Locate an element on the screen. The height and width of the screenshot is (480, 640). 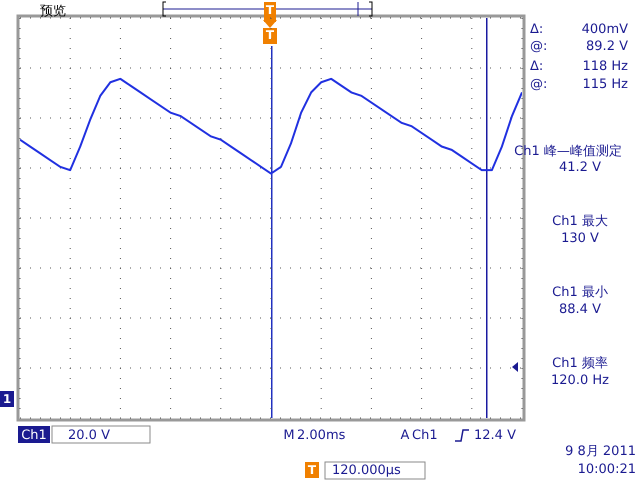
text: 20.0 V is located at coordinates (89, 435).